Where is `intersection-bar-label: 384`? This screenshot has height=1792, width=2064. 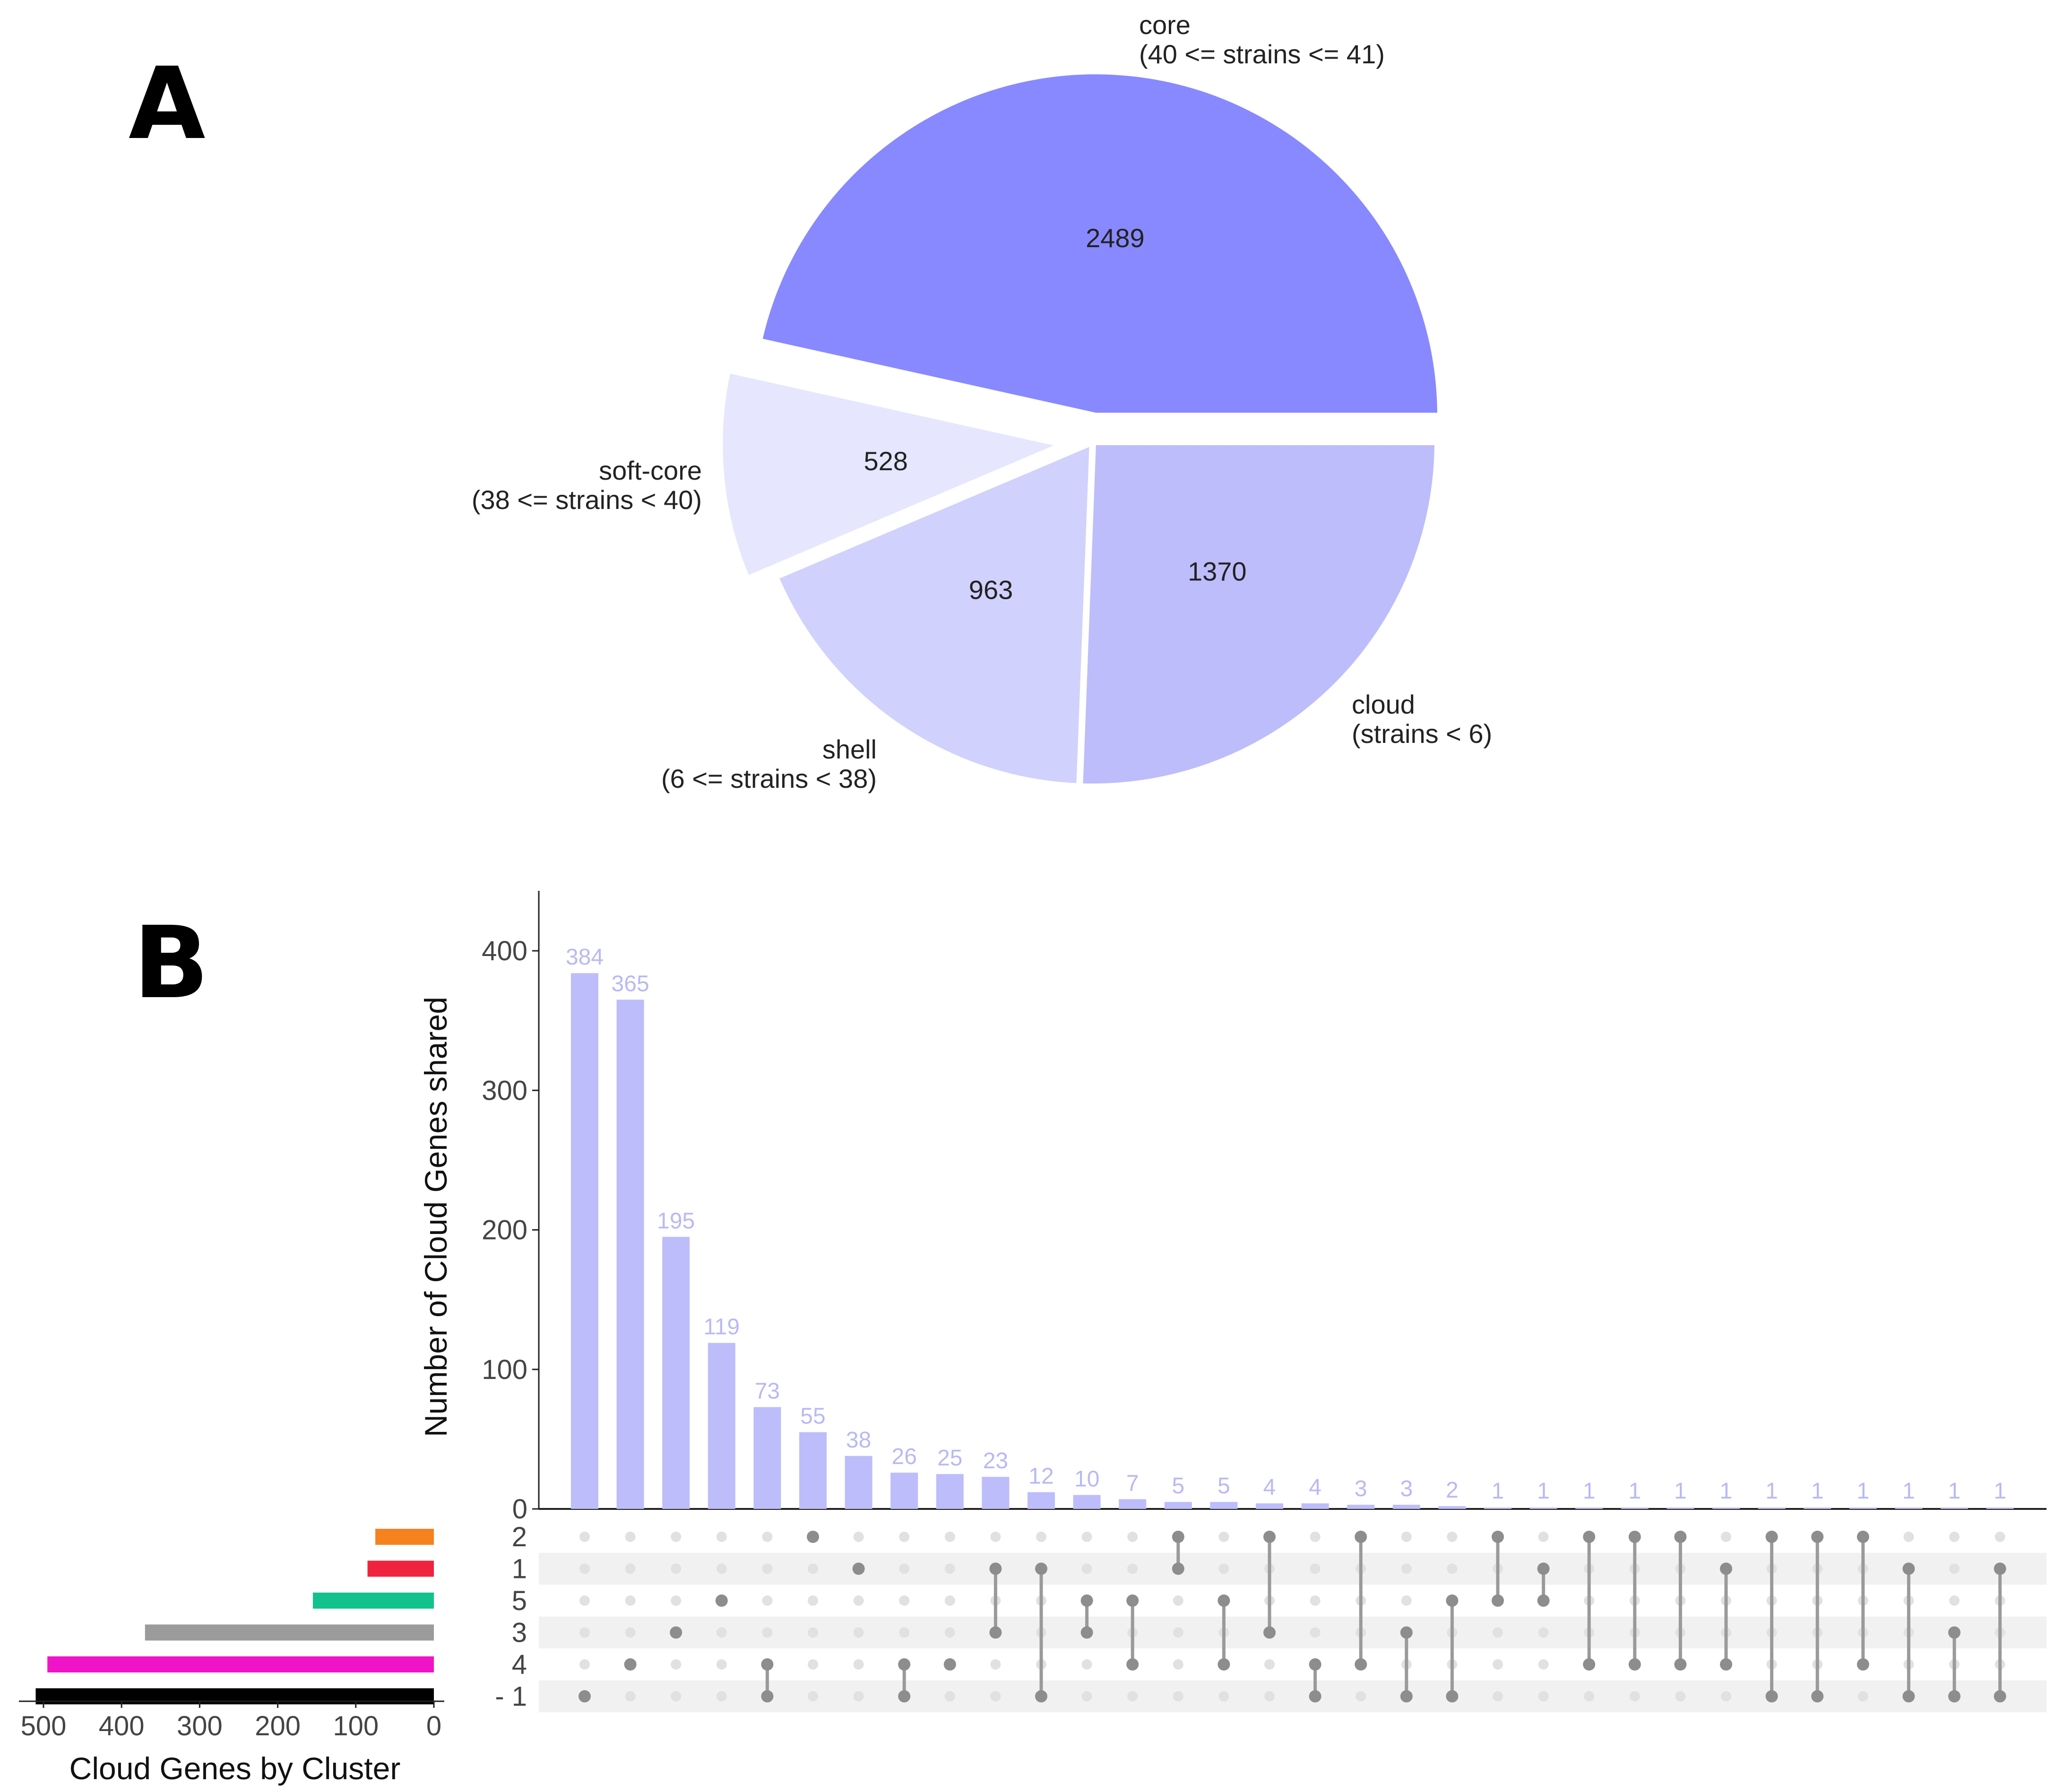 intersection-bar-label: 384 is located at coordinates (585, 957).